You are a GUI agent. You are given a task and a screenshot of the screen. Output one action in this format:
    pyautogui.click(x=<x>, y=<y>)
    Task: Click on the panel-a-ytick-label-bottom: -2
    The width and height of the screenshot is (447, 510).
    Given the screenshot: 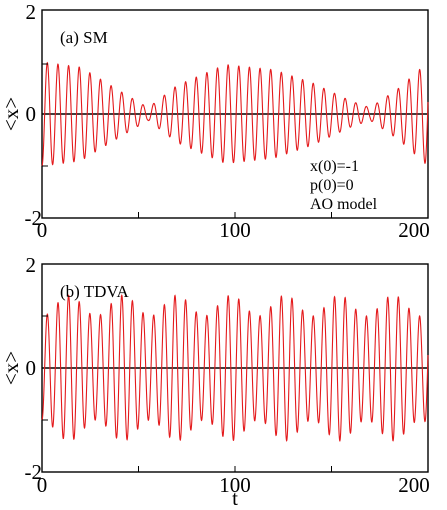 What is the action you would take?
    pyautogui.click(x=34, y=218)
    